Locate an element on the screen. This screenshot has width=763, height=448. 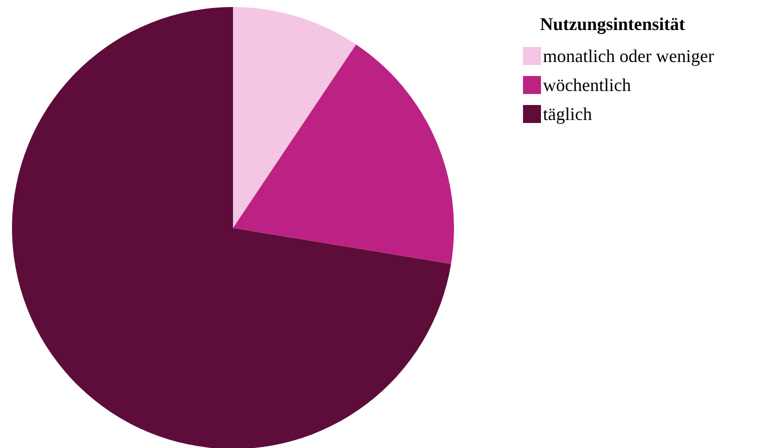
legend-label: täglich is located at coordinates (567, 114).